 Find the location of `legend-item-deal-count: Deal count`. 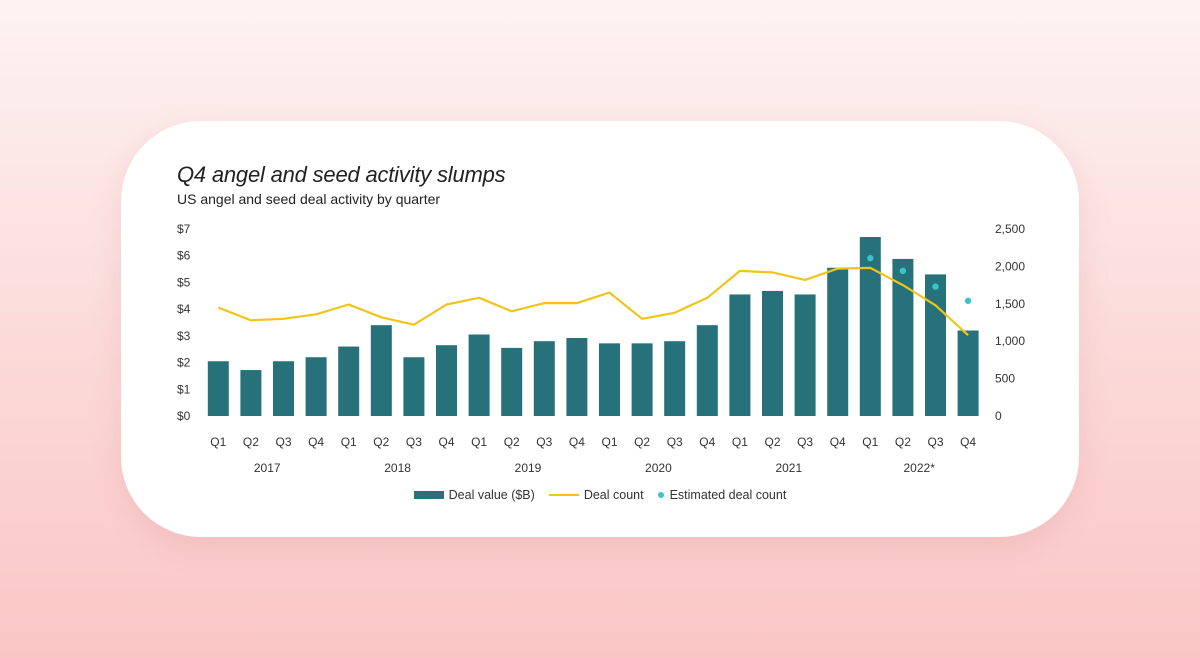

legend-item-deal-count: Deal count is located at coordinates (596, 495).